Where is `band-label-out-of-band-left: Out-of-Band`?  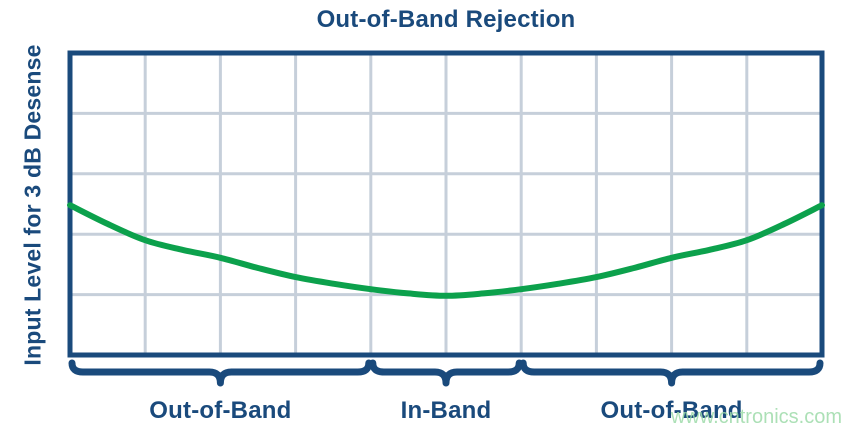
band-label-out-of-band-left: Out-of-Band is located at coordinates (220, 410).